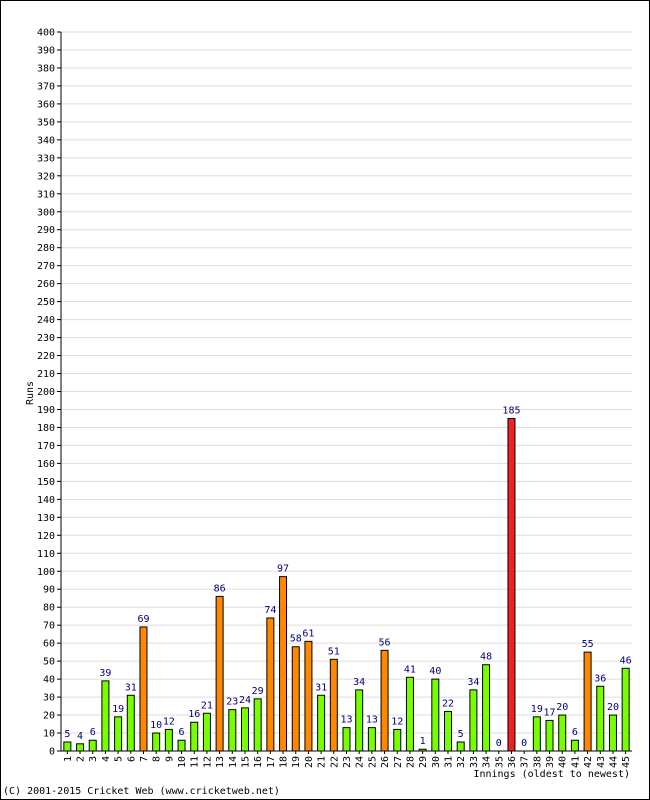 The image size is (650, 800). I want to click on x-tick-label: 10, so click(182, 762).